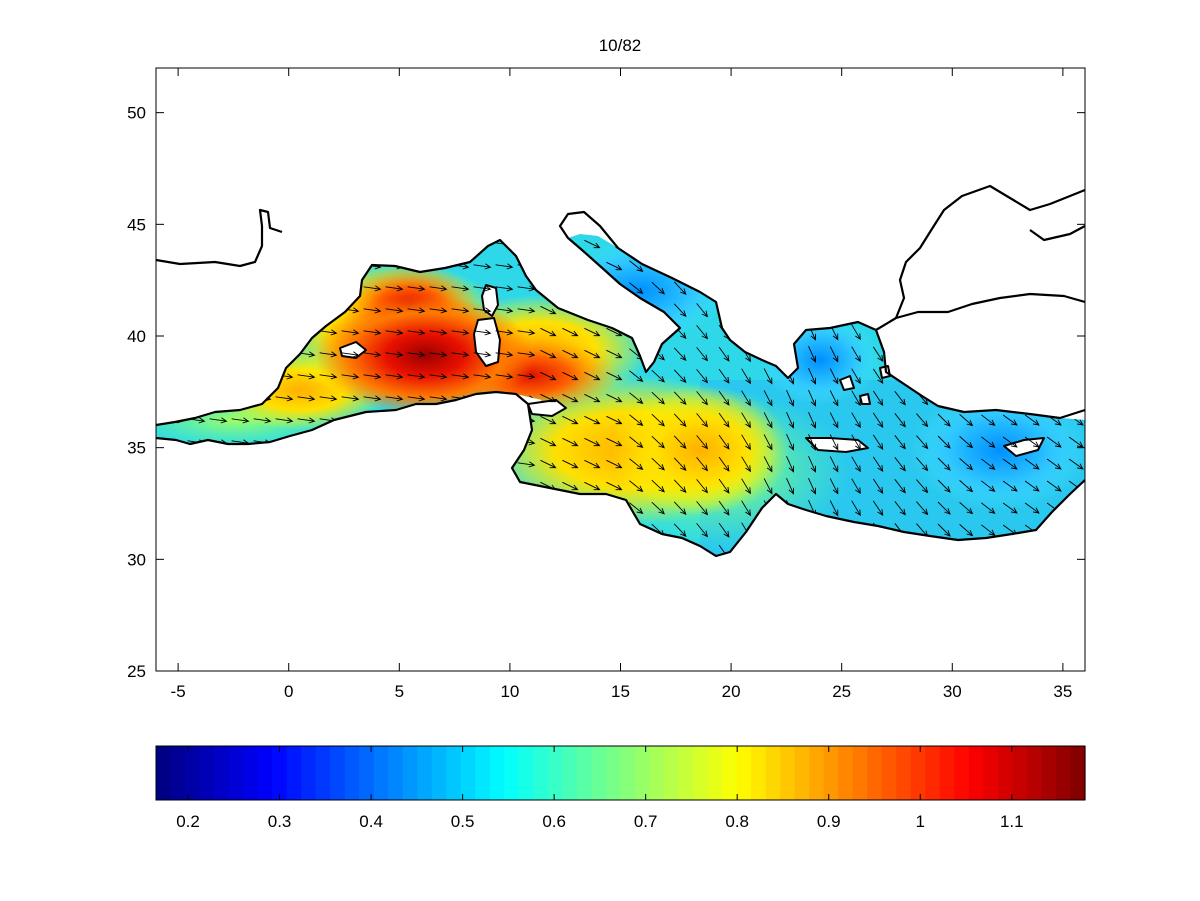 Image resolution: width=1200 pixels, height=901 pixels. I want to click on x-tick-label: 10, so click(509, 691).